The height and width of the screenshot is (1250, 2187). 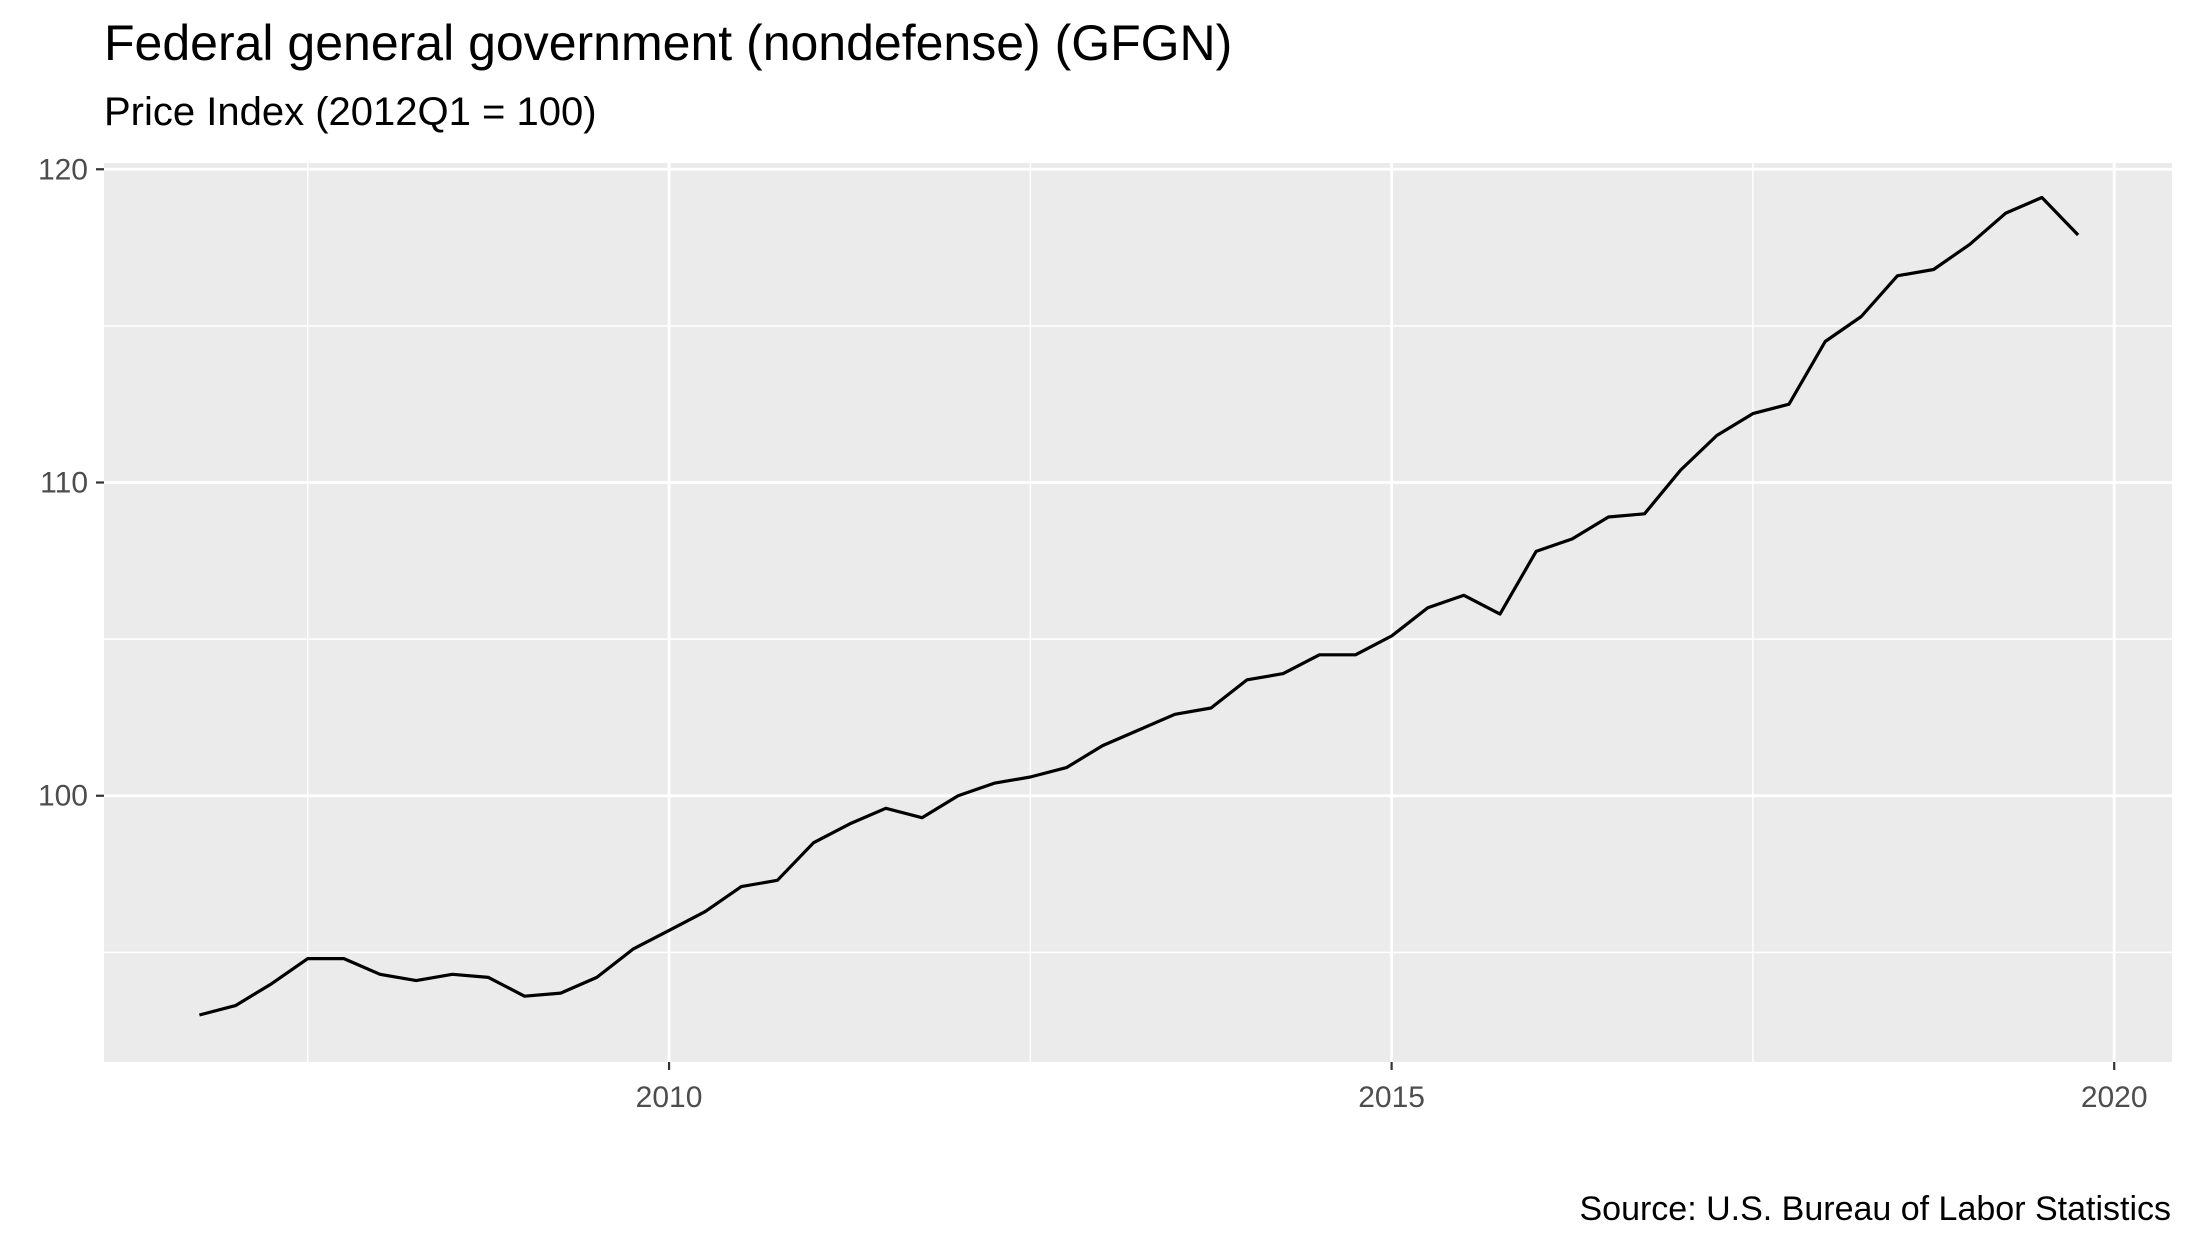 I want to click on y-tick-label: 120, so click(x=63, y=169).